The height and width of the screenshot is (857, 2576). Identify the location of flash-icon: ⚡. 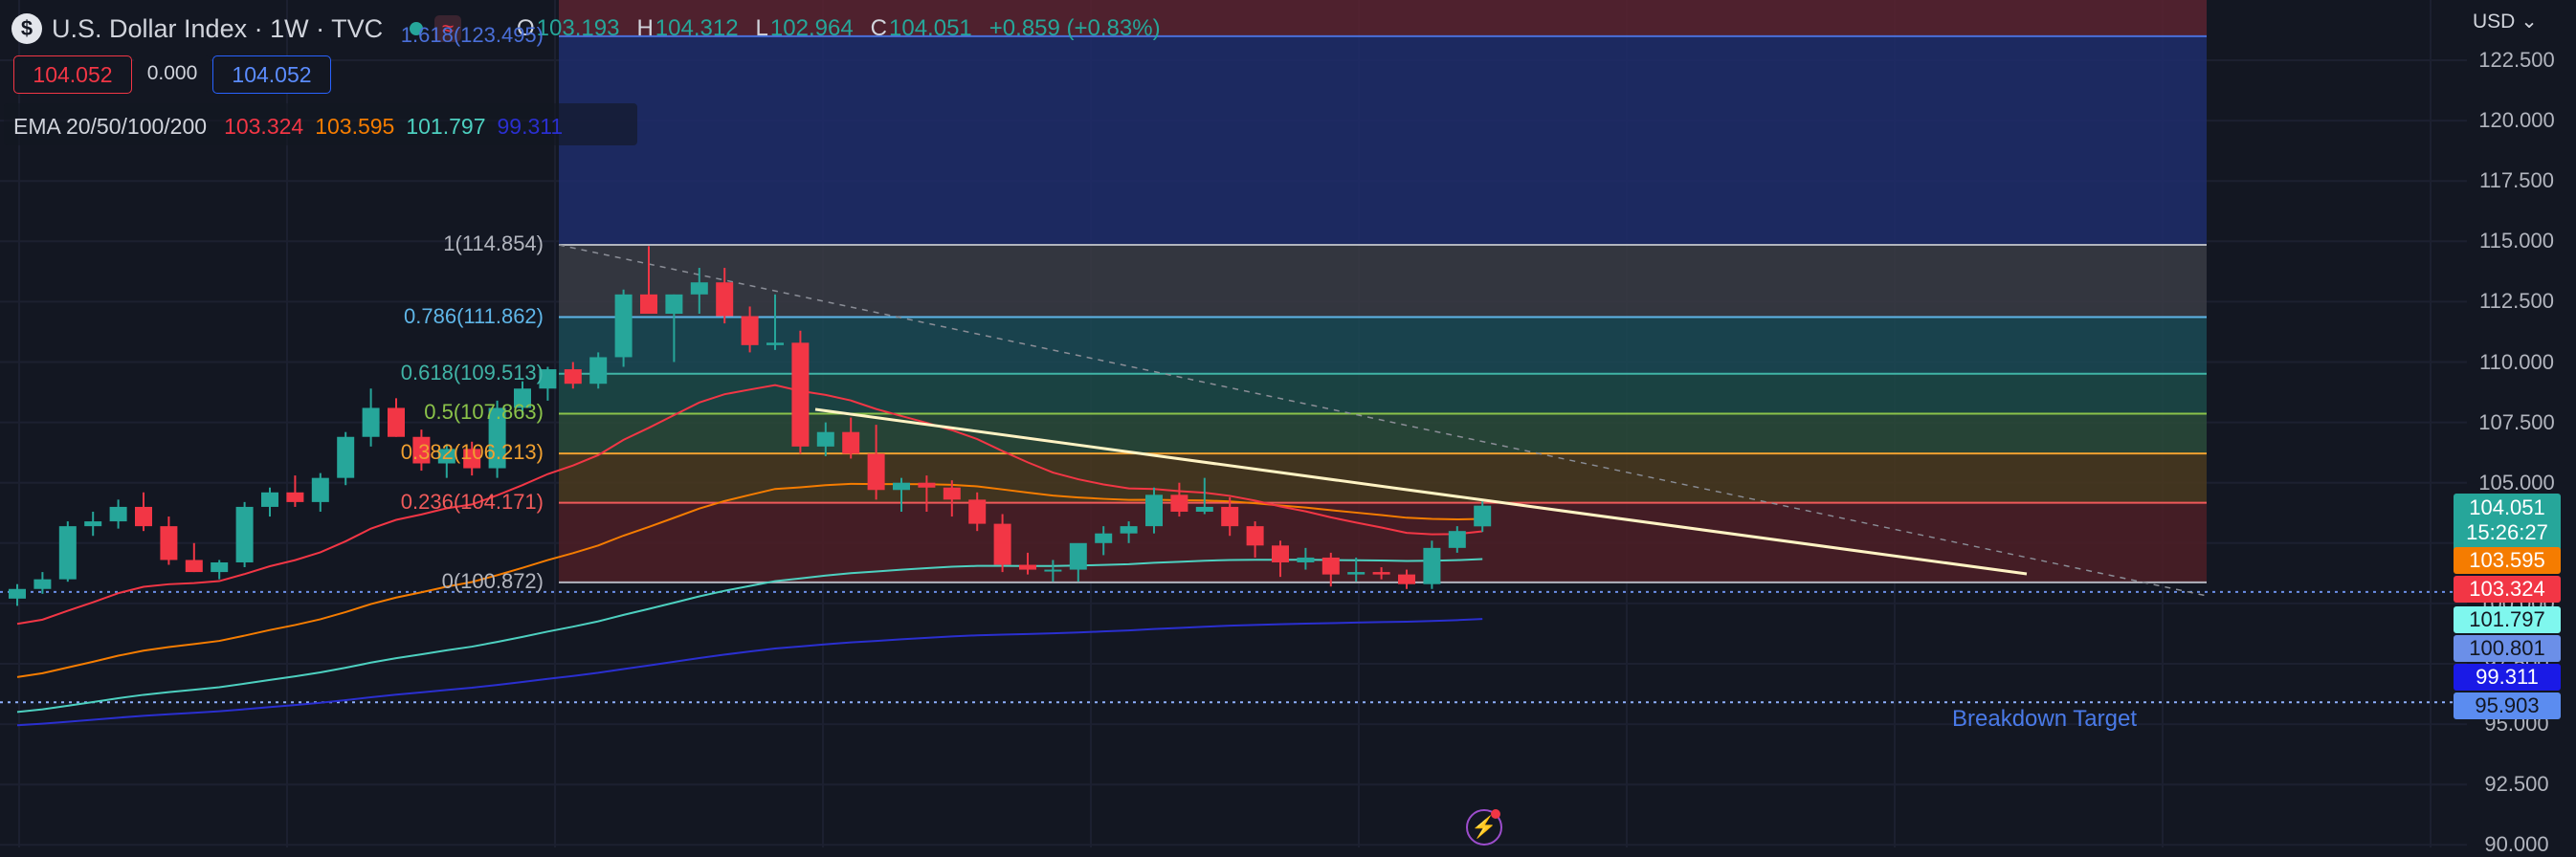
(1484, 827).